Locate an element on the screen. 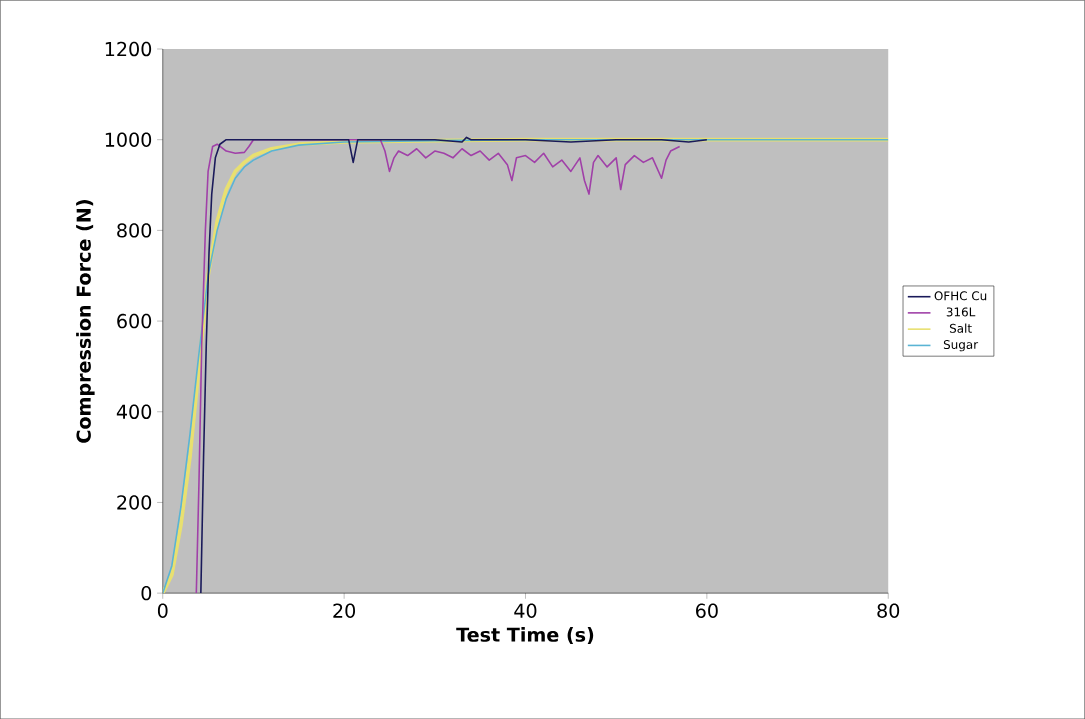  legend-label: OFHC Cu is located at coordinates (960, 296).